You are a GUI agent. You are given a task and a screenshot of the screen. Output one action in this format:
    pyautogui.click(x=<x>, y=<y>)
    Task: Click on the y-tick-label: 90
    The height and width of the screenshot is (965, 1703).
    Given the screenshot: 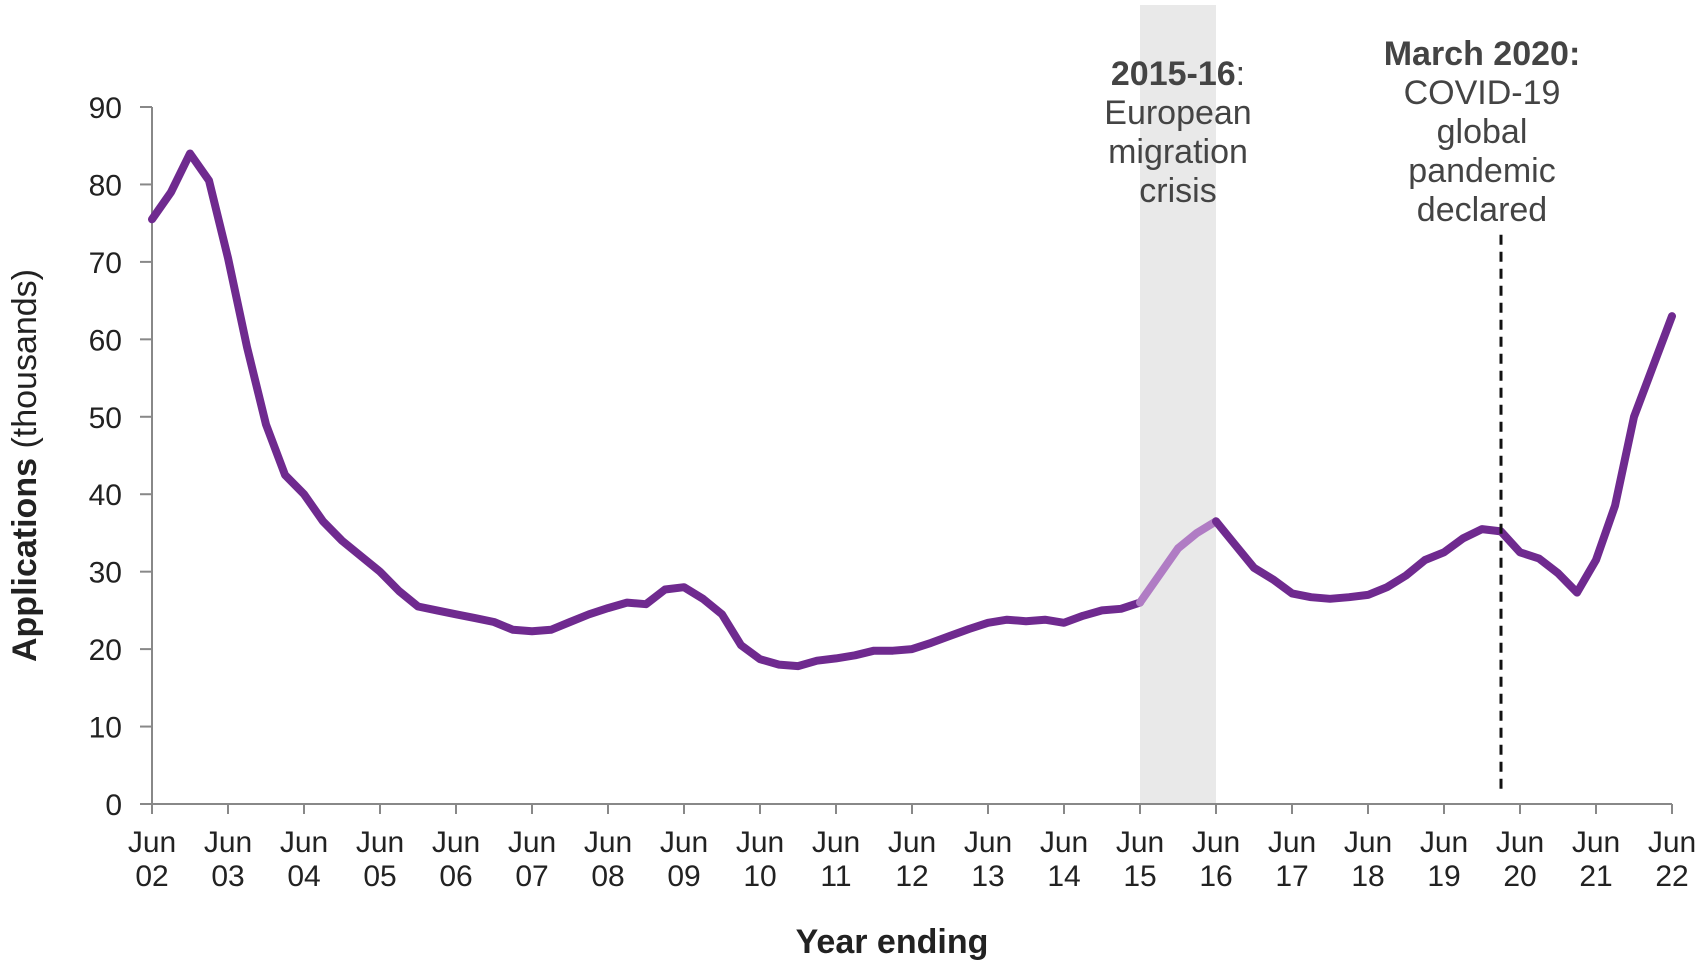 What is the action you would take?
    pyautogui.click(x=105, y=108)
    